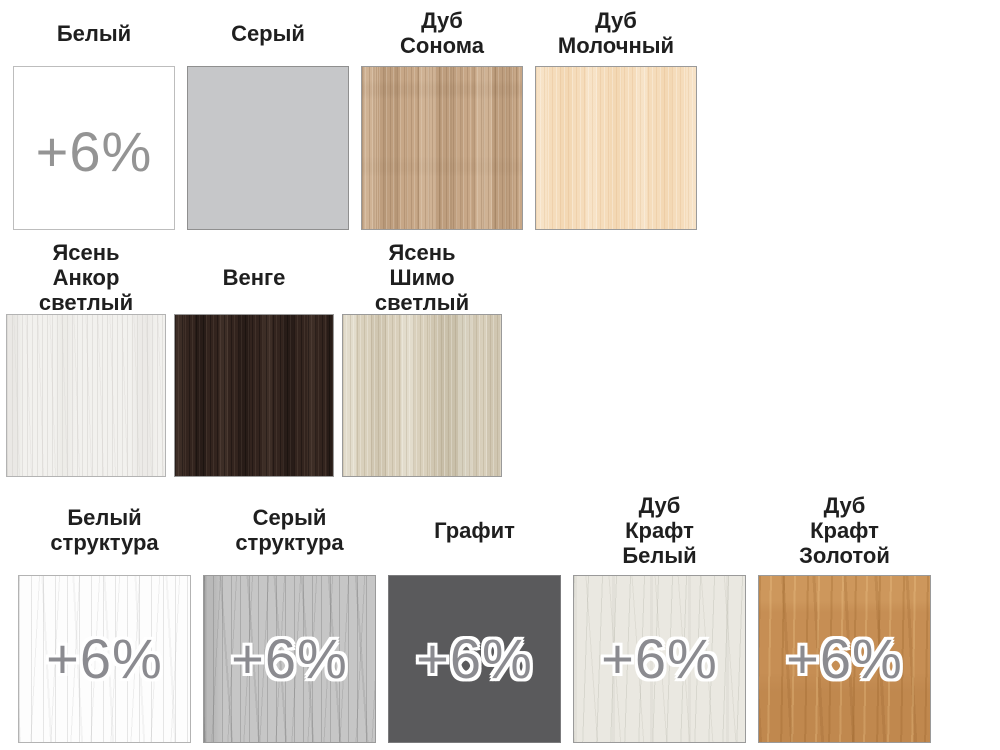 The width and height of the screenshot is (1000, 750). I want to click on label-dub-kraft-beliy: Дуб Крафт Белый, so click(659, 530).